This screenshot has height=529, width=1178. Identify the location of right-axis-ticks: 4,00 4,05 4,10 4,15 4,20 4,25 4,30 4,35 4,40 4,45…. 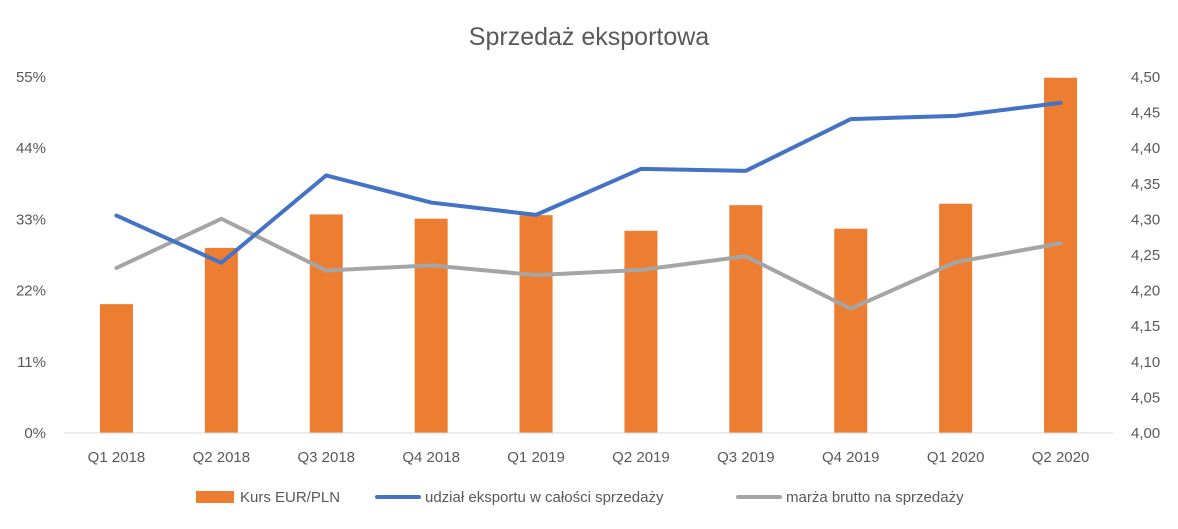
(1145, 255).